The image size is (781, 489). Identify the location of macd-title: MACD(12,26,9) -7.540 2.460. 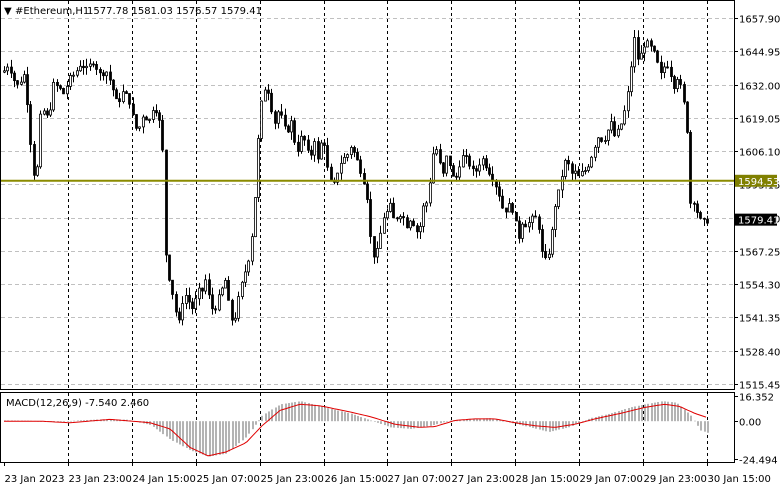
(77, 403).